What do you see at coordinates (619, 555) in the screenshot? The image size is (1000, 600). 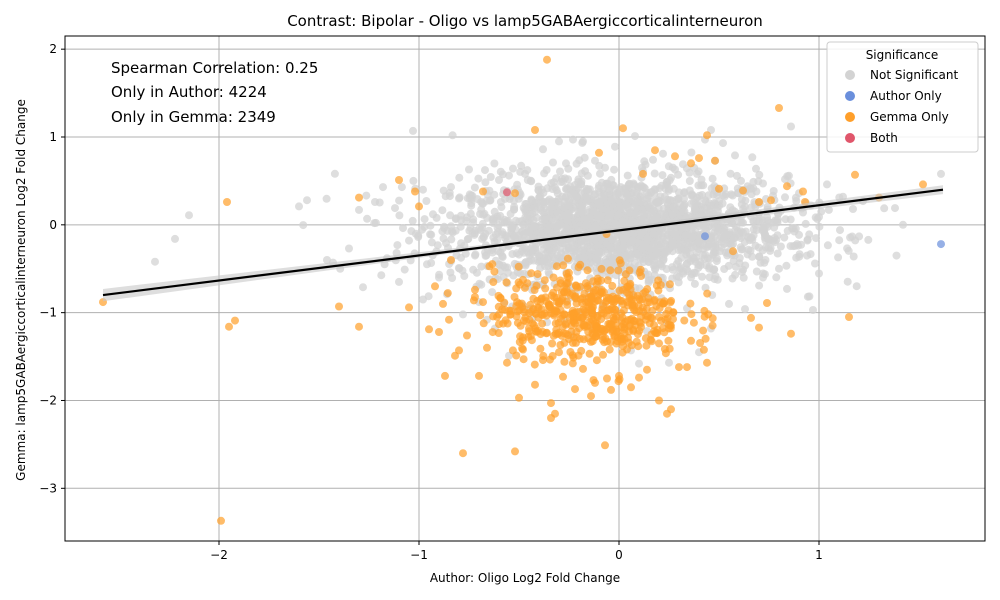 I see `x-tick-label: 0` at bounding box center [619, 555].